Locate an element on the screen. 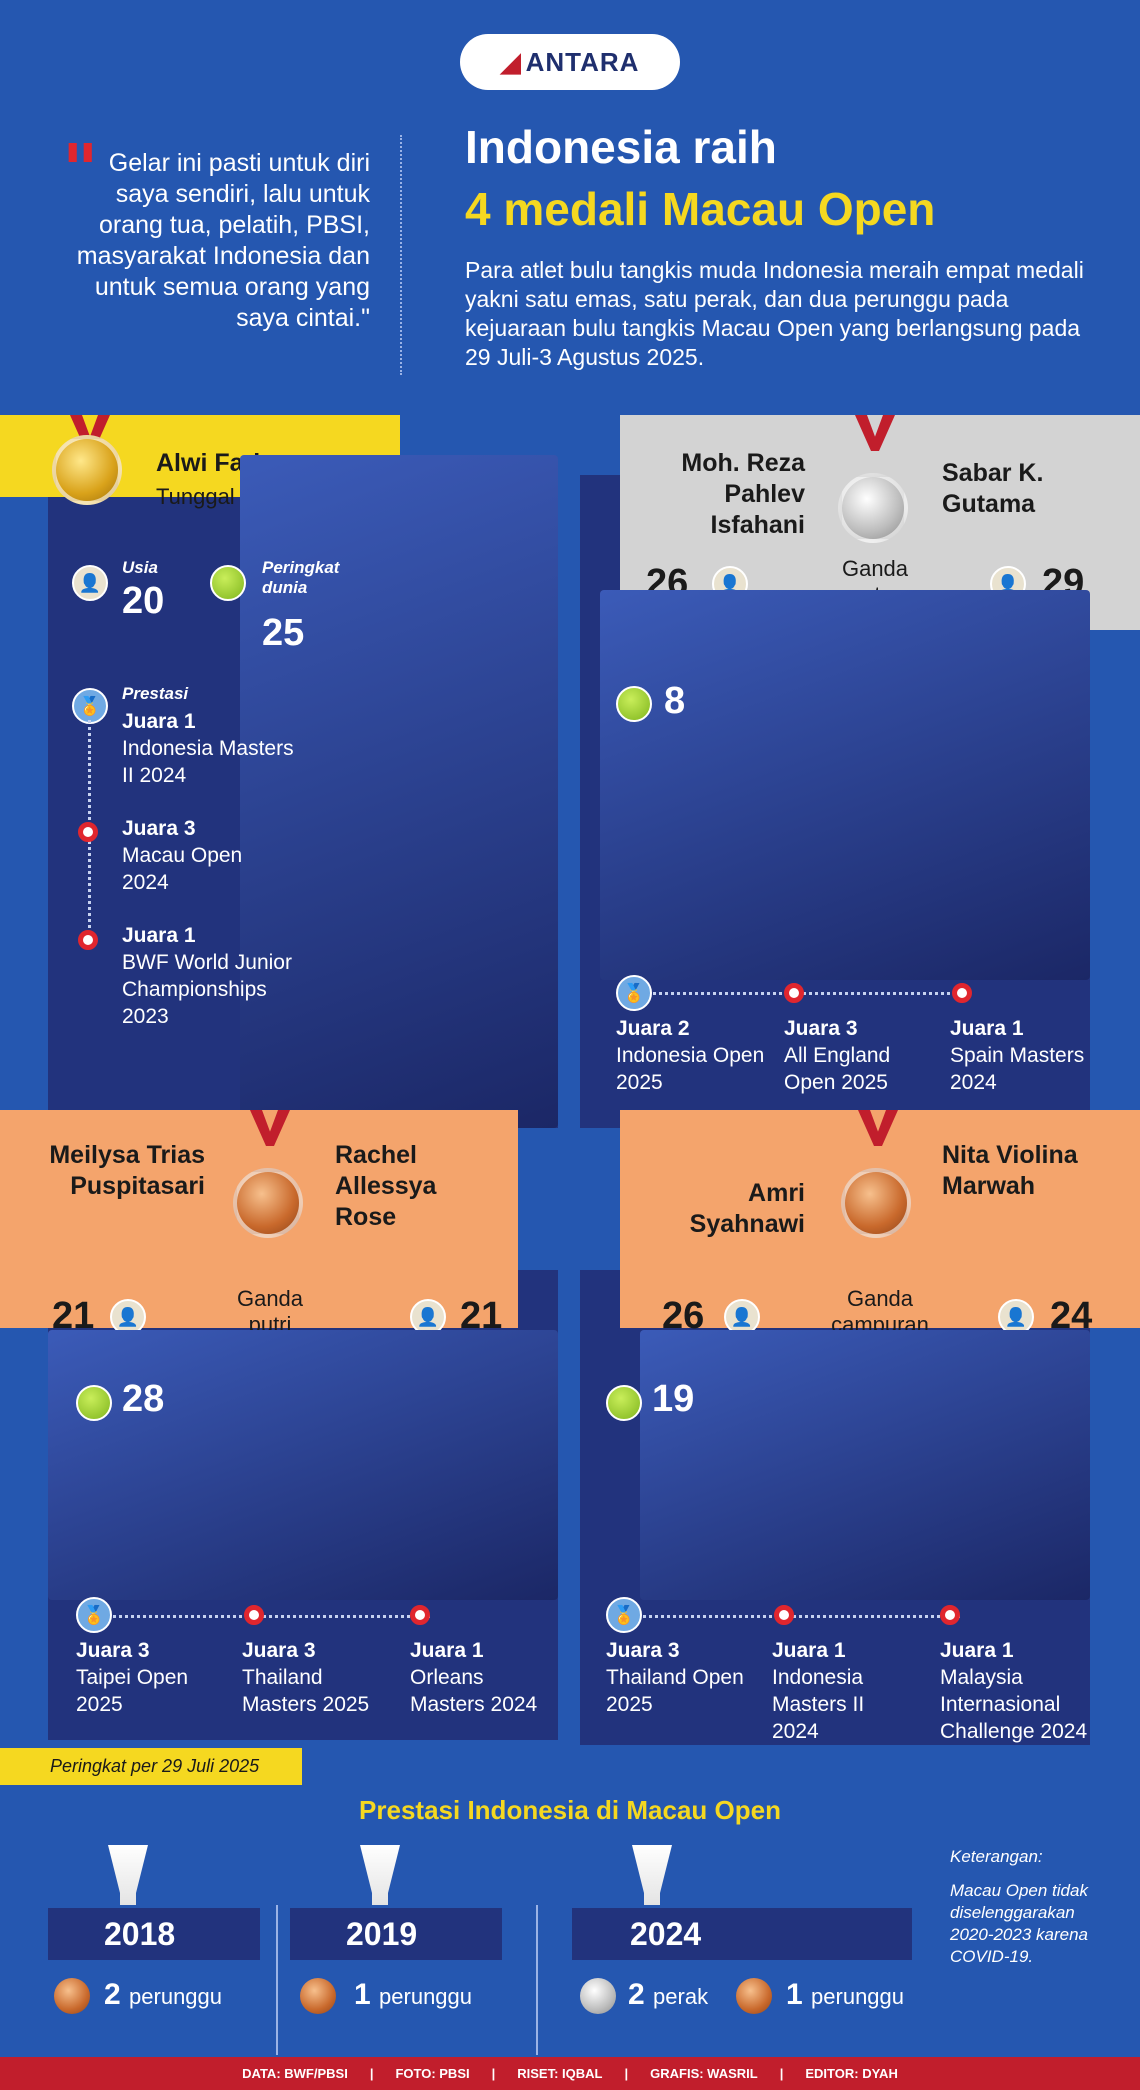  year-2018: 2018 is located at coordinates (154, 1934).